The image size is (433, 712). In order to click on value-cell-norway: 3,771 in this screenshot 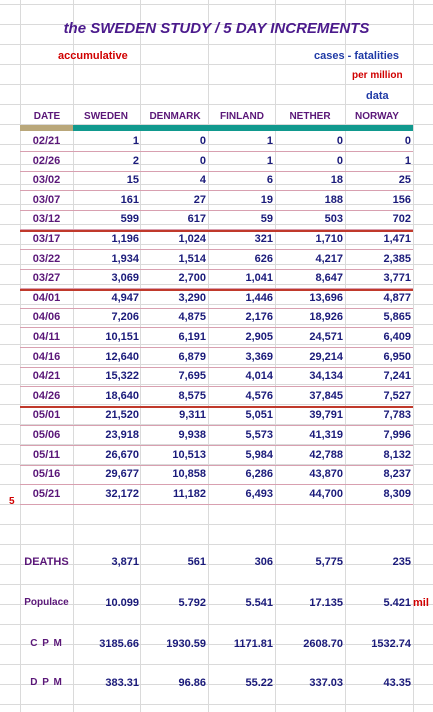, I will do `click(397, 278)`.